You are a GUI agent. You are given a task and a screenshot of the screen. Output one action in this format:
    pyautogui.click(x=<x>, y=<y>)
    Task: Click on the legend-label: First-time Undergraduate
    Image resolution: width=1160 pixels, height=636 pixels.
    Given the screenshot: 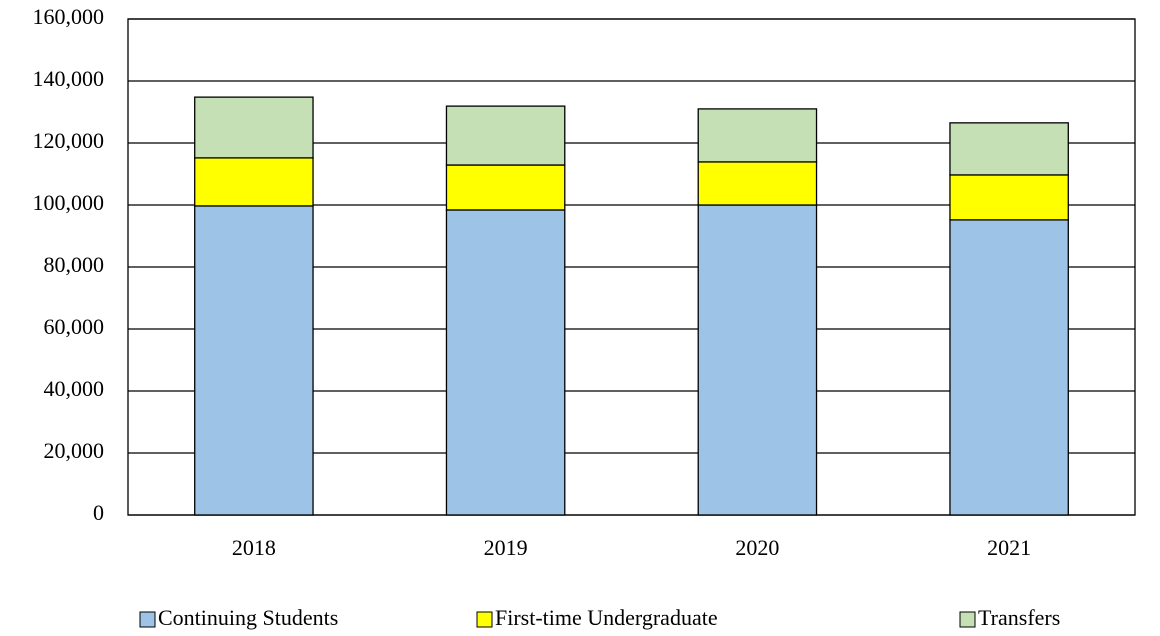 What is the action you would take?
    pyautogui.click(x=606, y=617)
    